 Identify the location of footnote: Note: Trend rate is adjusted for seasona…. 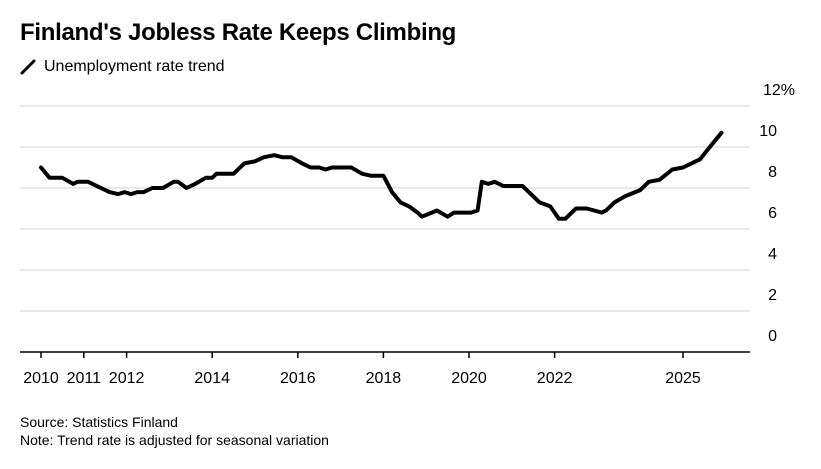
(174, 440).